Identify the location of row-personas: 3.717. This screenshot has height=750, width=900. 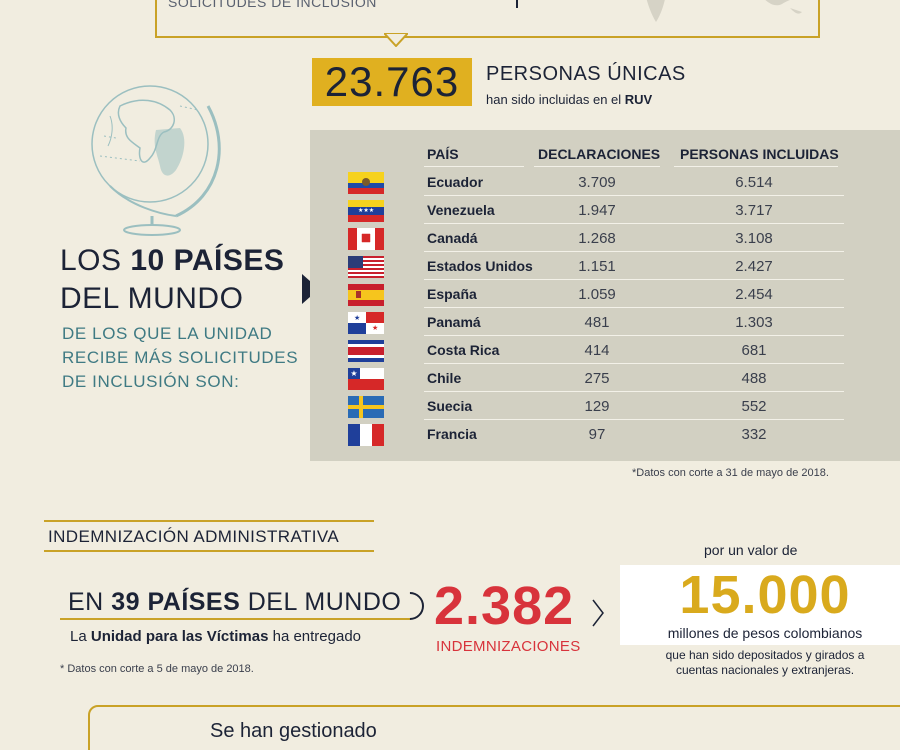
(754, 210).